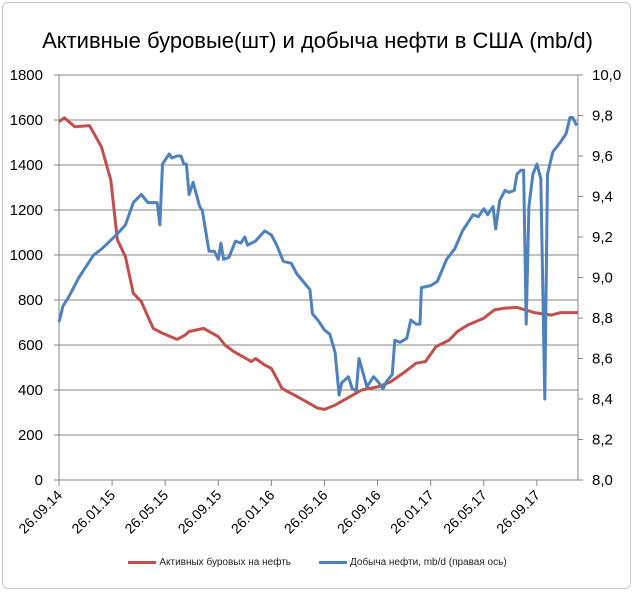 Image resolution: width=635 pixels, height=595 pixels. I want to click on legend-label-production: Добыча нефти, mb/d (правая ось), so click(428, 562).